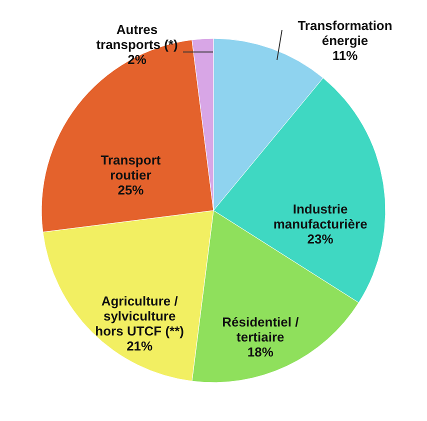 This screenshot has width=427, height=421. I want to click on slice-label: Résidentiel / tertiaire, so click(261, 329).